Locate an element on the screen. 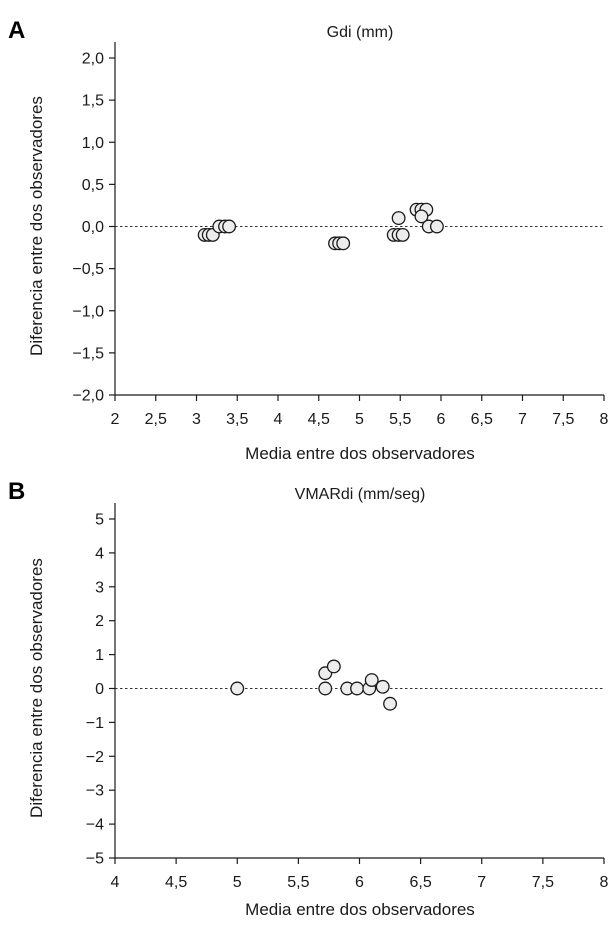 Image resolution: width=612 pixels, height=926 pixels. panel-letter: B is located at coordinates (16, 491).